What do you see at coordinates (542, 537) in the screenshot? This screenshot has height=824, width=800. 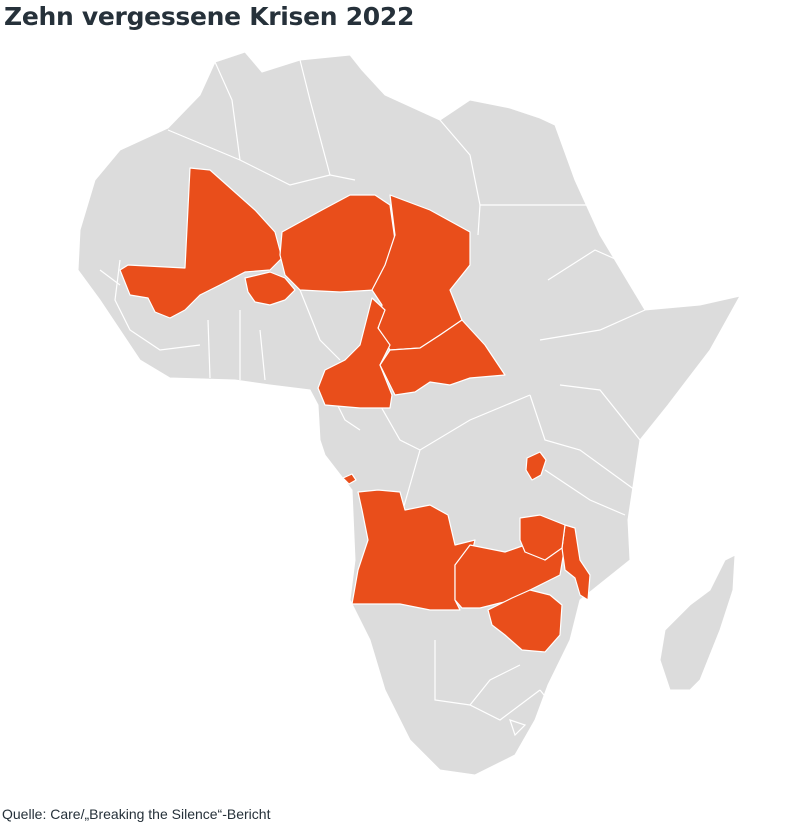 I see `country-malawi-north` at bounding box center [542, 537].